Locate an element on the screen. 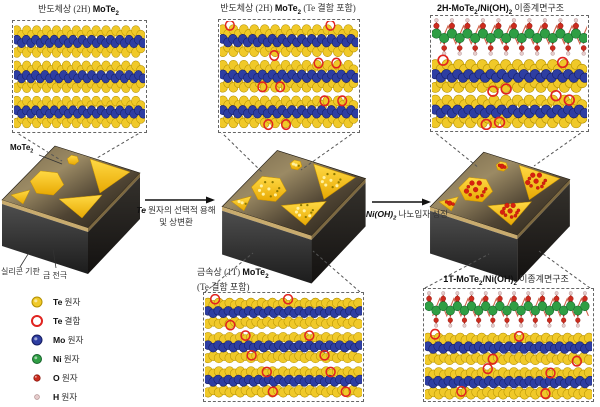  panel-title-1t-defect: 금속상 (1T) MoTe2 (Te 결함 포함) is located at coordinates (233, 279).